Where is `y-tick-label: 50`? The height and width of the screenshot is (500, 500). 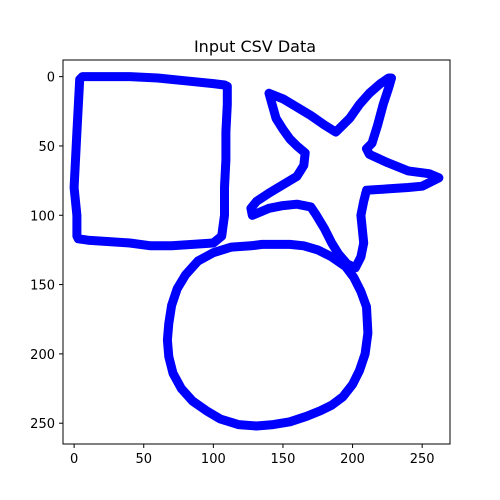
y-tick-label: 50 is located at coordinates (46, 147).